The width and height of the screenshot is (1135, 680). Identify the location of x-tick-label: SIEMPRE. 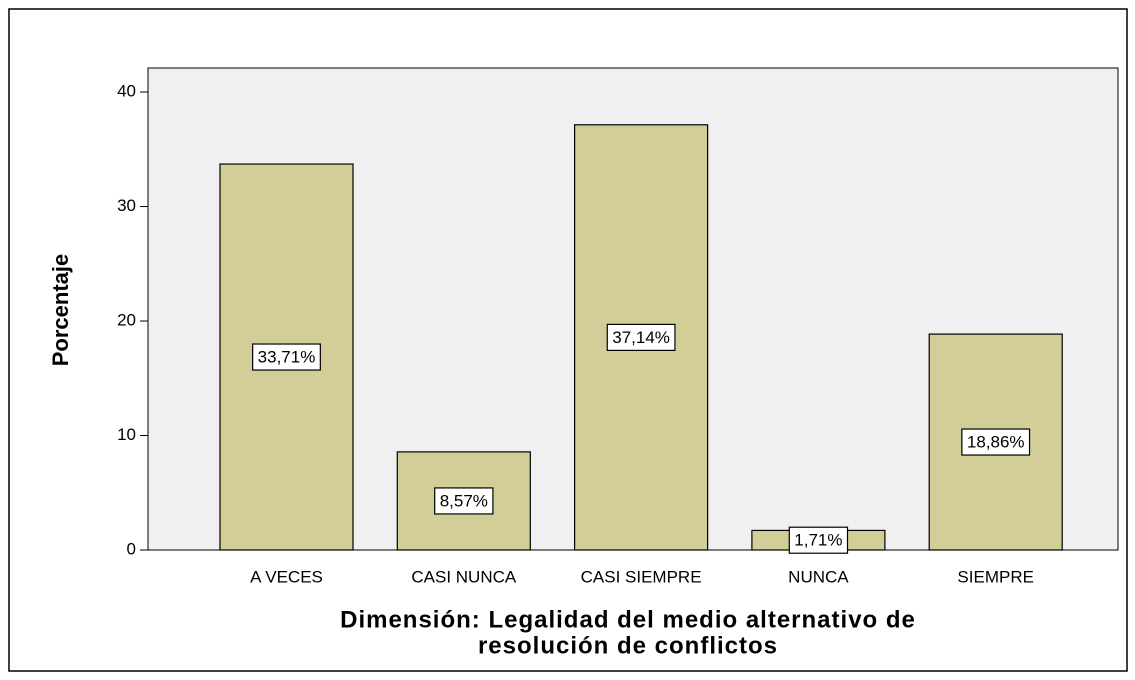
(995, 576).